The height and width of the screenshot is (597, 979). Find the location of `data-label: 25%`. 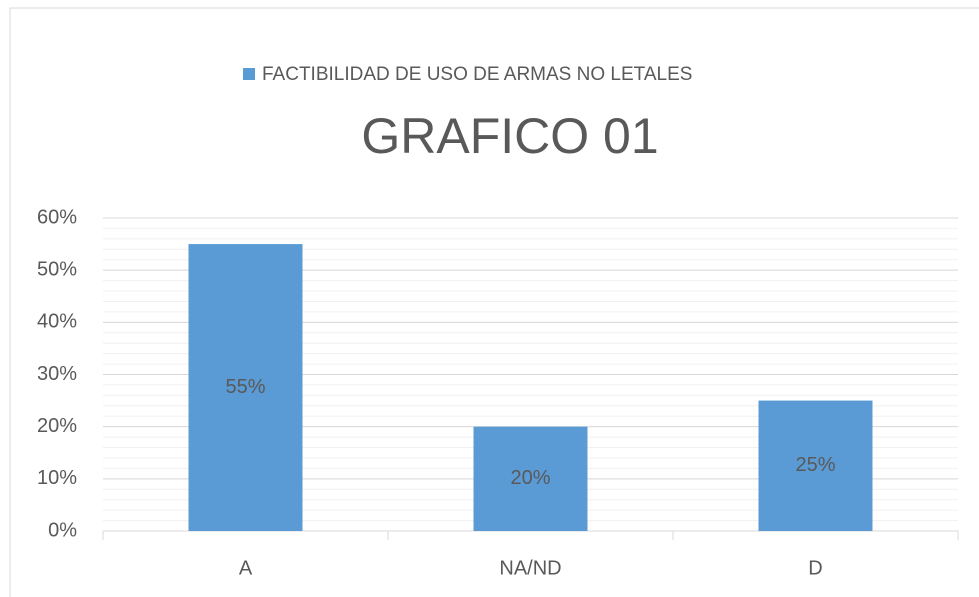

data-label: 25% is located at coordinates (815, 465).